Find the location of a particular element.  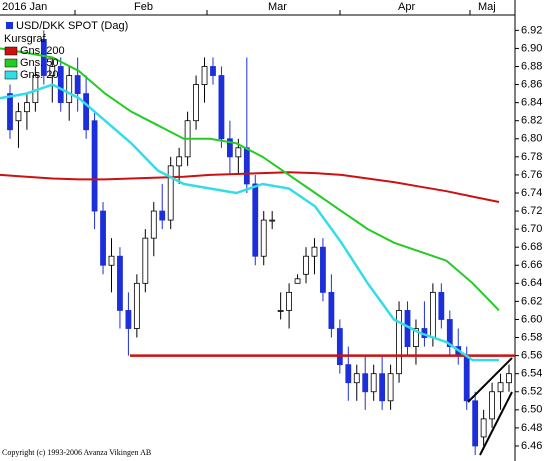

y-tick-label: 6.54 is located at coordinates (531, 374).